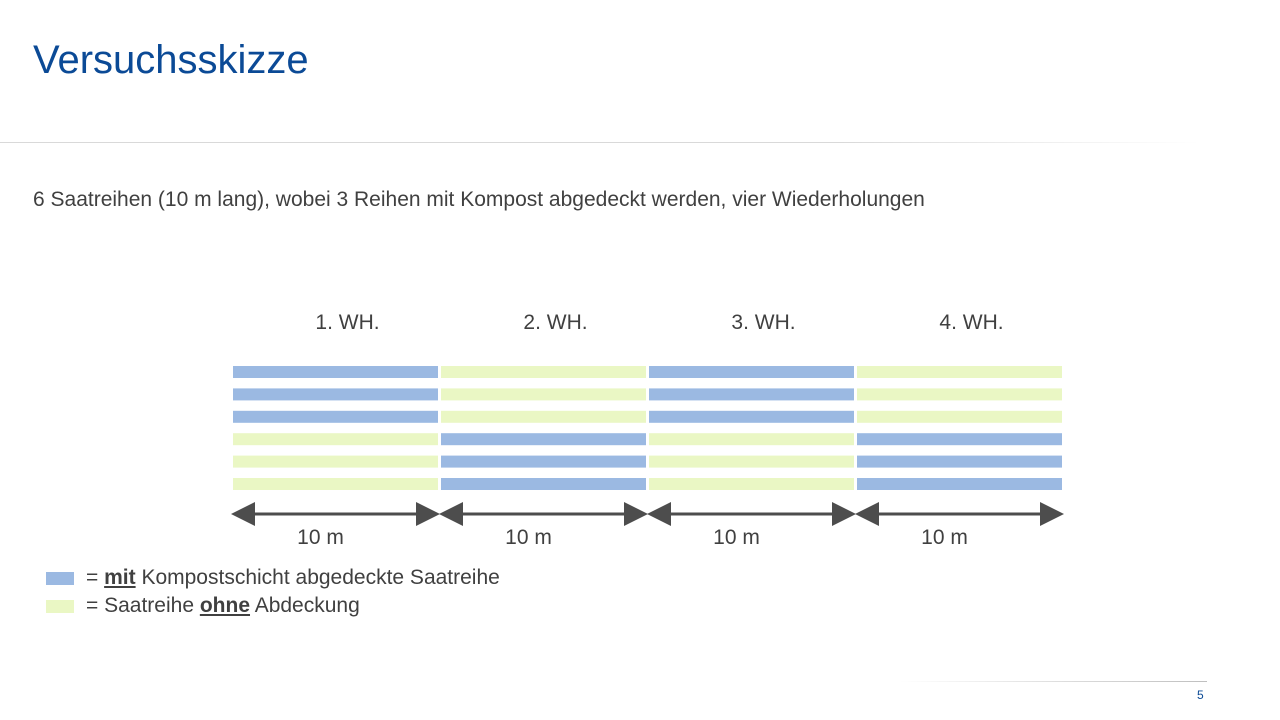 The image size is (1280, 720). I want to click on length-label-1: 10 m, so click(320, 537).